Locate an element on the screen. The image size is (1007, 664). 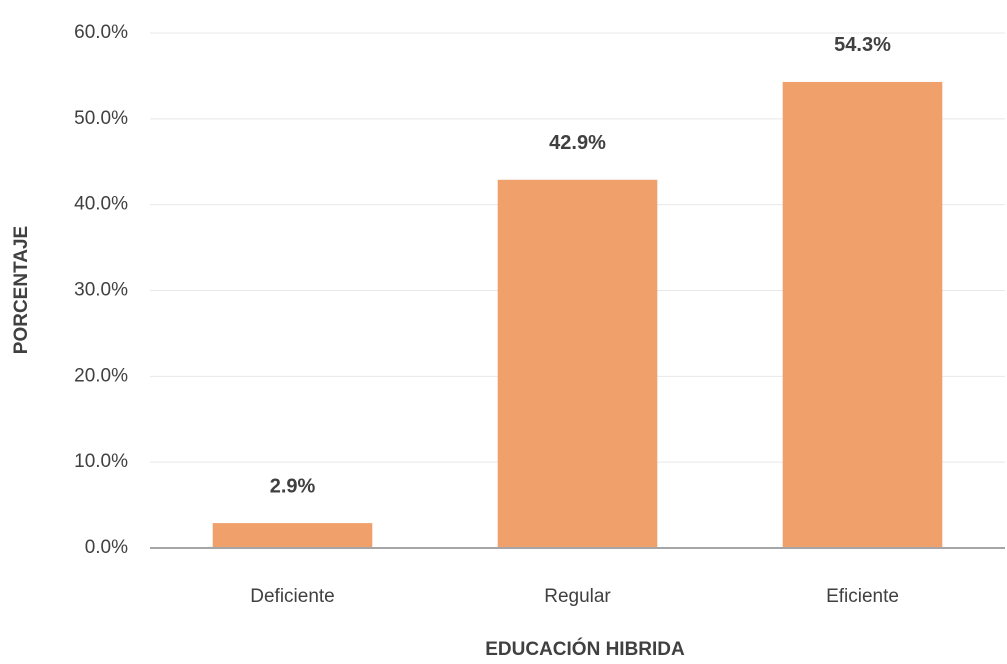
x-tick-label: Regular is located at coordinates (577, 596).